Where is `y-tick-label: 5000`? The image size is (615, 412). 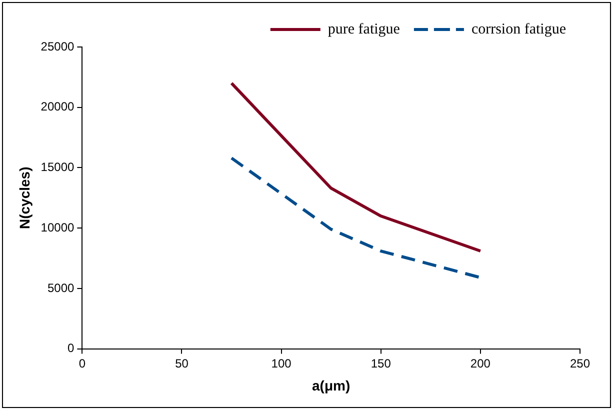 y-tick-label: 5000 is located at coordinates (60, 287).